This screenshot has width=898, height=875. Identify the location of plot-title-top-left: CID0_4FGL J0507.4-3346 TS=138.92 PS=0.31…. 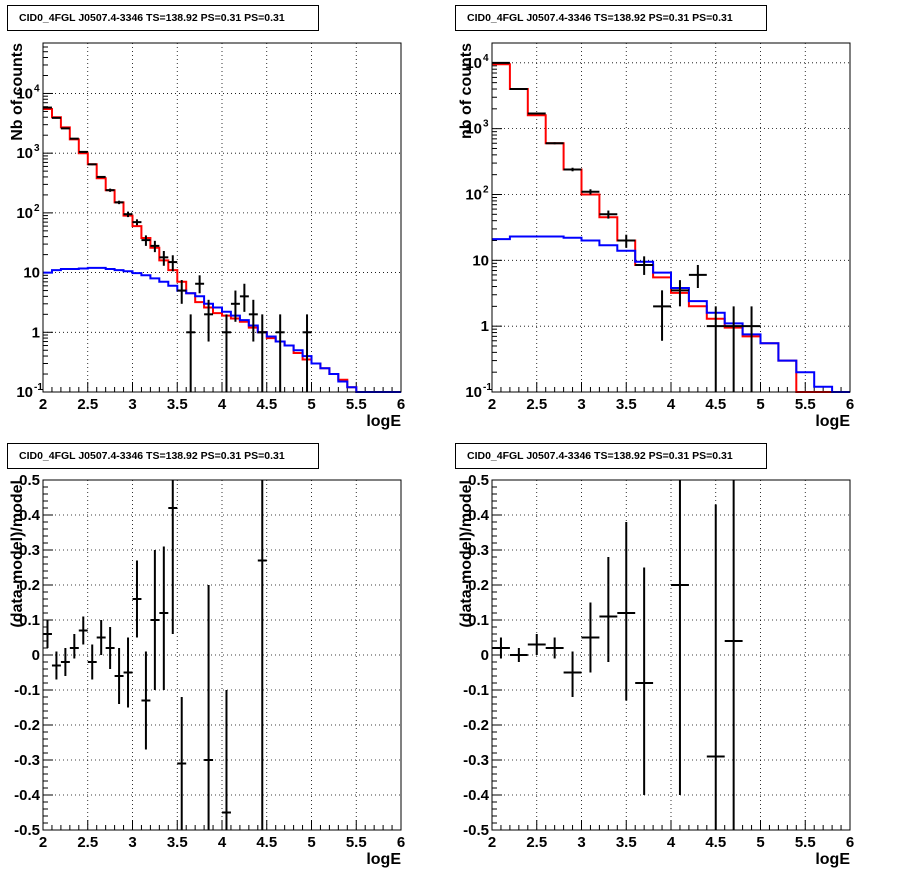
(163, 18).